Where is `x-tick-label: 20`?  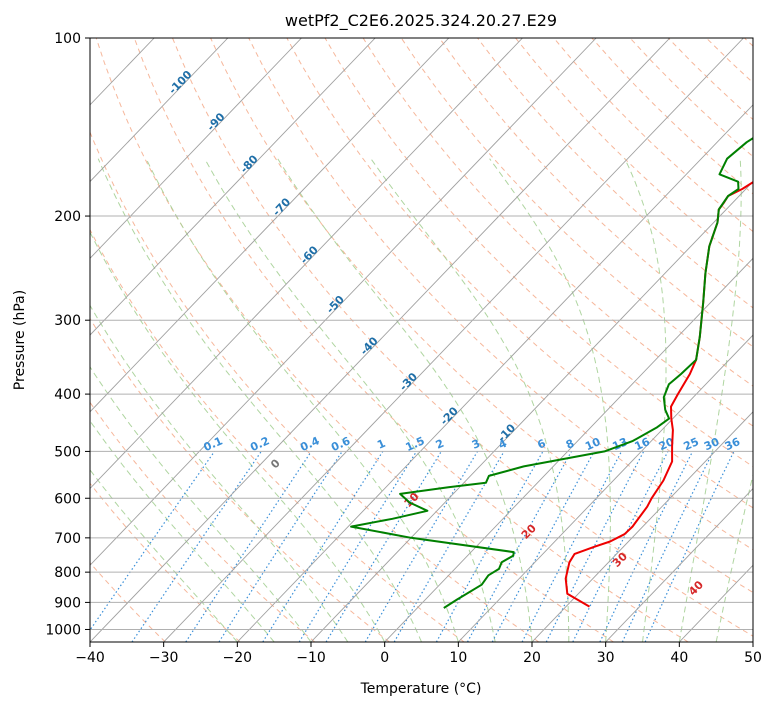 x-tick-label: 20 is located at coordinates (532, 658).